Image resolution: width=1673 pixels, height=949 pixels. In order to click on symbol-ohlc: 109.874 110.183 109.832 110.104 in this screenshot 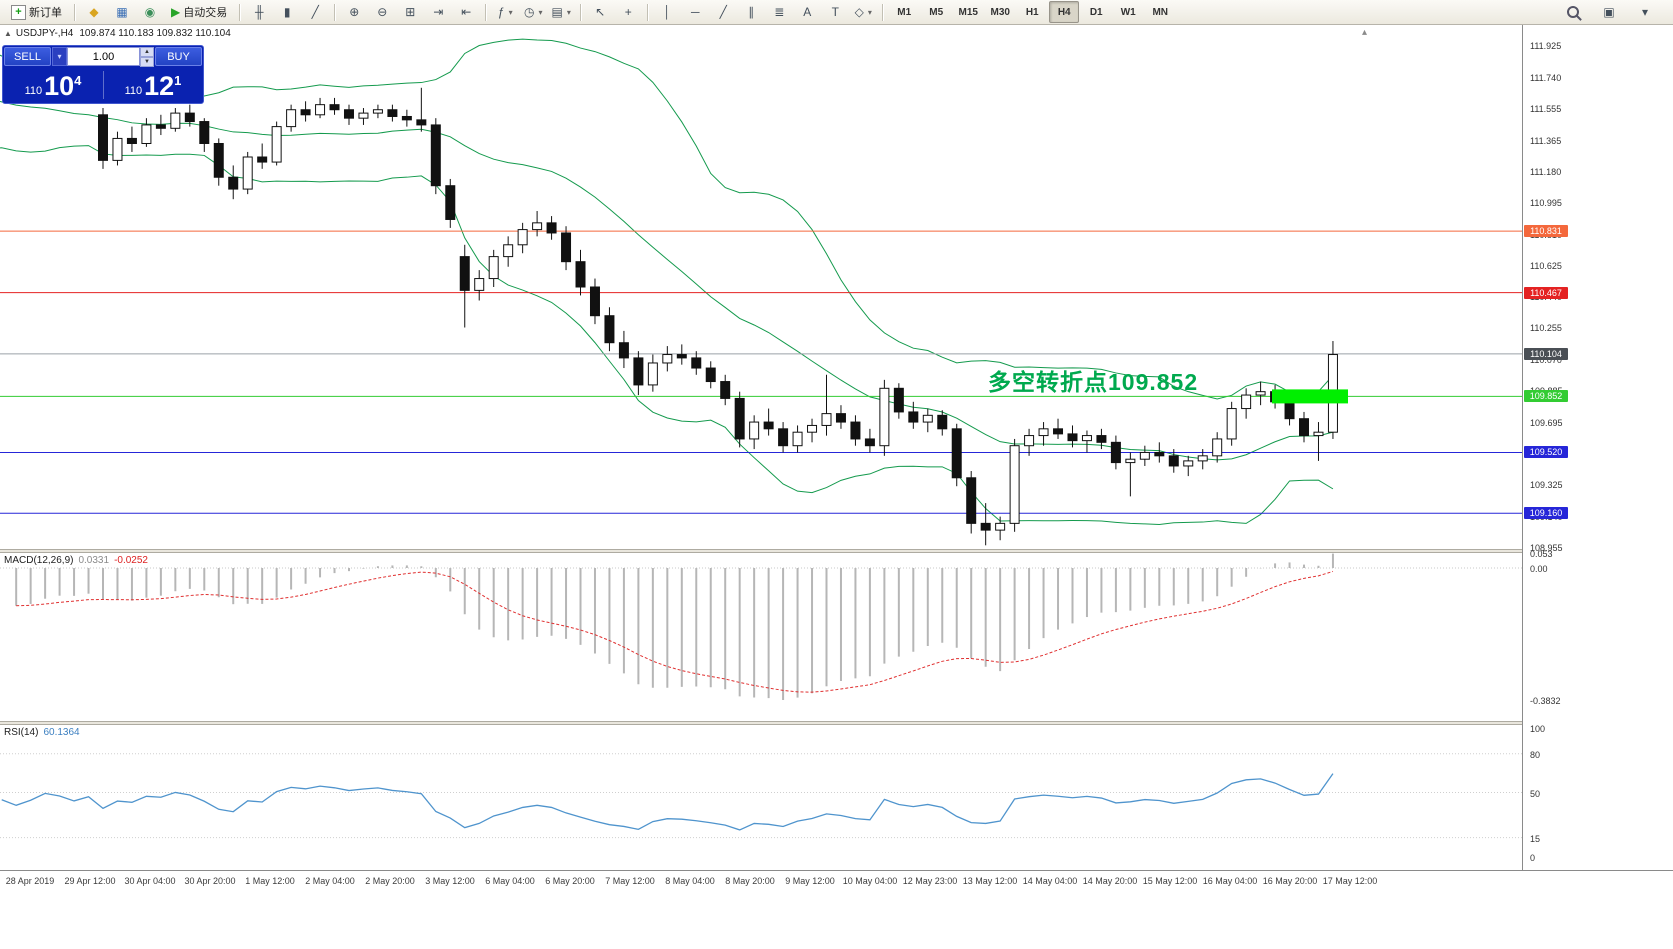, I will do `click(155, 33)`.